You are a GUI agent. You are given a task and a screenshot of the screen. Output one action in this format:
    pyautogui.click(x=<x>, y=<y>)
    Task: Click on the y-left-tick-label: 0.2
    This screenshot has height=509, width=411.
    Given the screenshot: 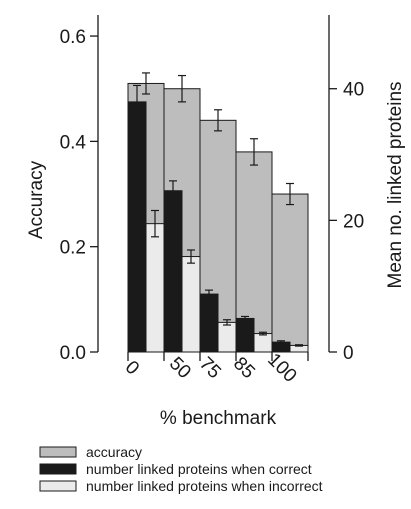 What is the action you would take?
    pyautogui.click(x=73, y=248)
    